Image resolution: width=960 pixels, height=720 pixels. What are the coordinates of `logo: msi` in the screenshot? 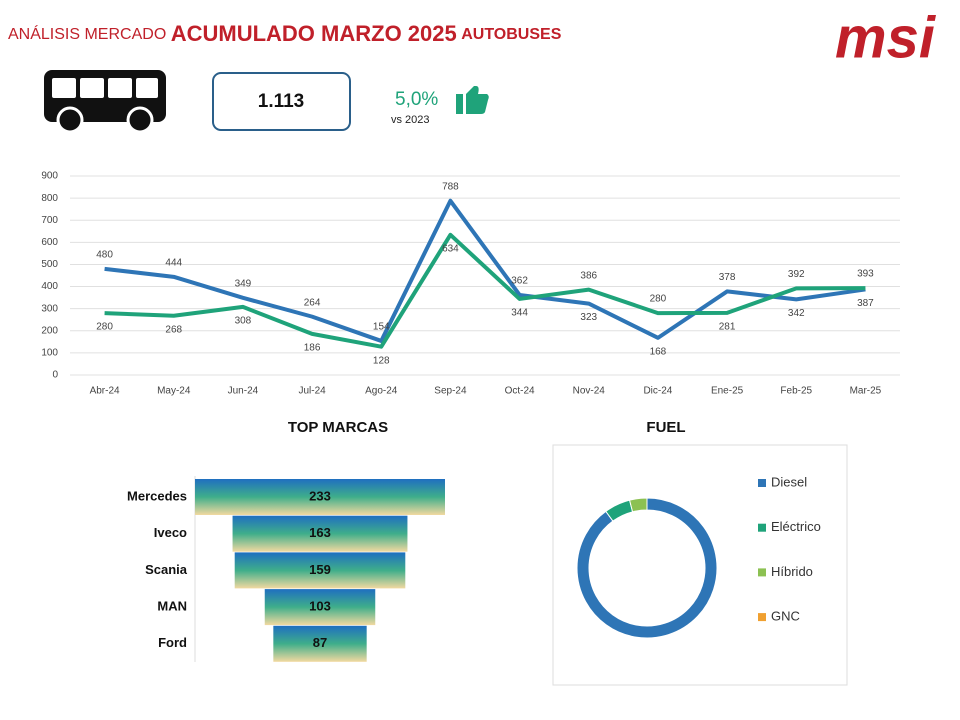 It's located at (886, 37).